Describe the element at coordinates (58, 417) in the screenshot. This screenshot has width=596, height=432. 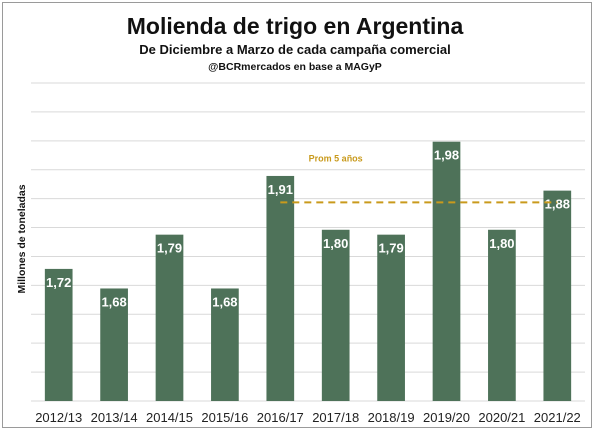
I see `x-tick-label: 2012/13` at that location.